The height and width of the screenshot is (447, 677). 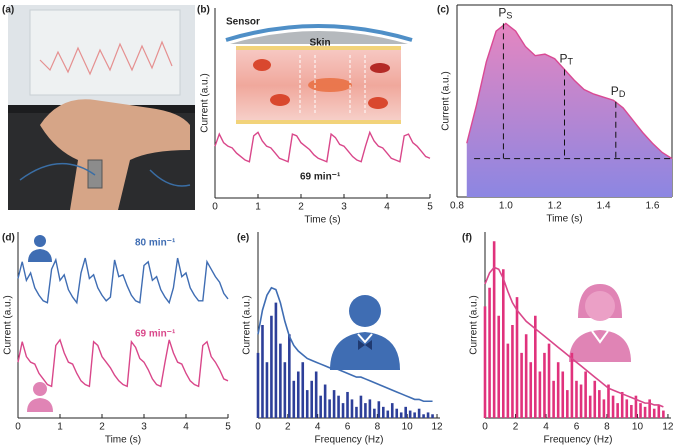 I want to click on pressure-arrows, so click(x=332, y=85).